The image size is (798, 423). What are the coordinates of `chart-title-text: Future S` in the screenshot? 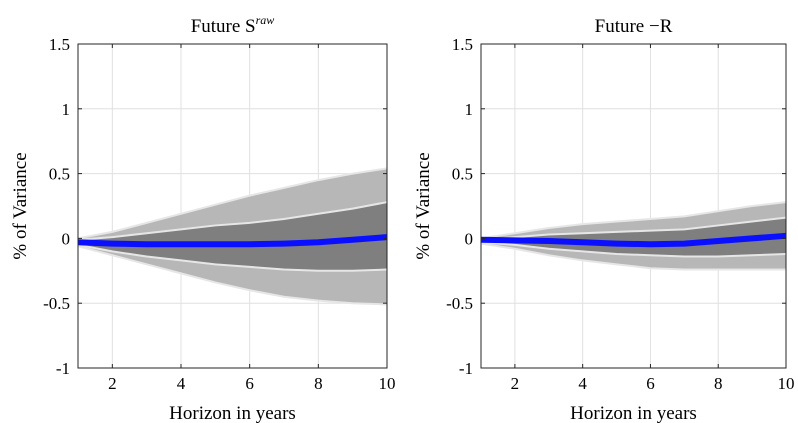 It's located at (223, 26).